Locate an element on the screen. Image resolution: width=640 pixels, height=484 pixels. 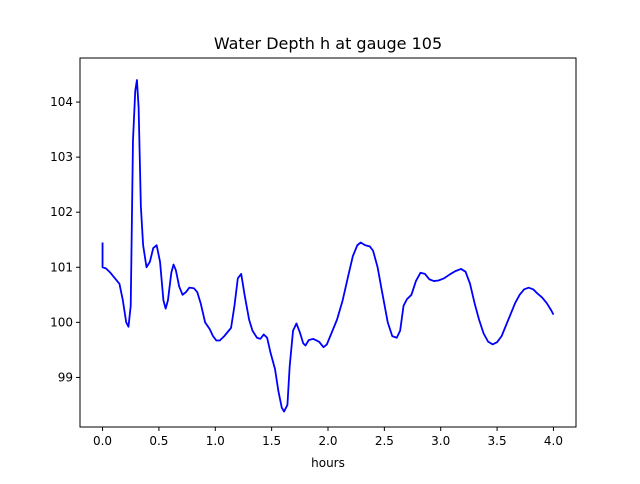
y-tick-label: 99 is located at coordinates (65, 377).